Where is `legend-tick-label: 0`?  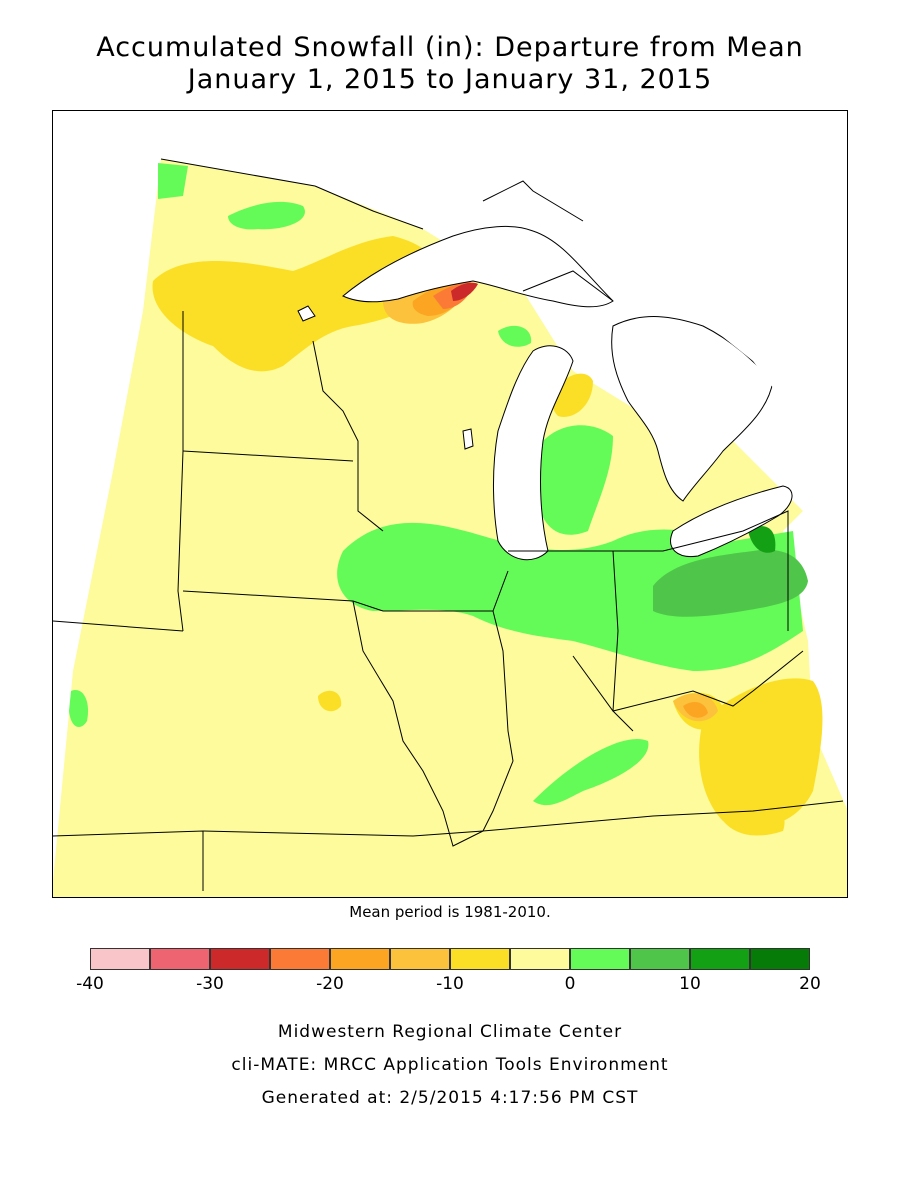 legend-tick-label: 0 is located at coordinates (570, 984).